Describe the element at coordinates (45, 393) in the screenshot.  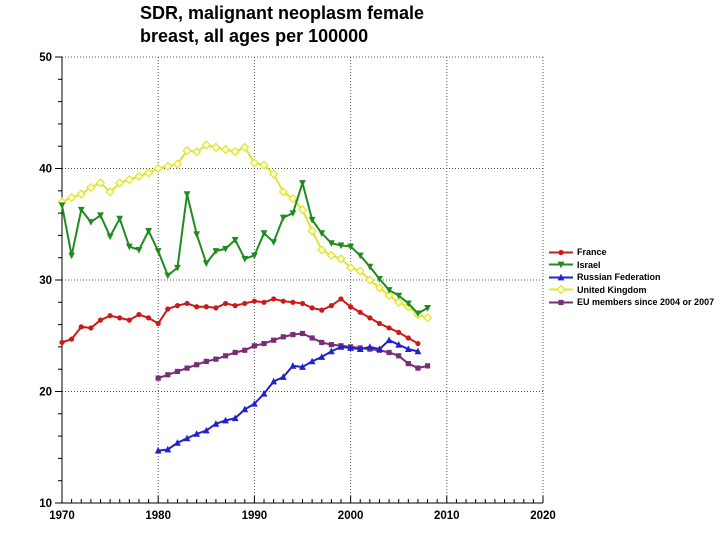
I see `y-tick-label-20: 20` at that location.